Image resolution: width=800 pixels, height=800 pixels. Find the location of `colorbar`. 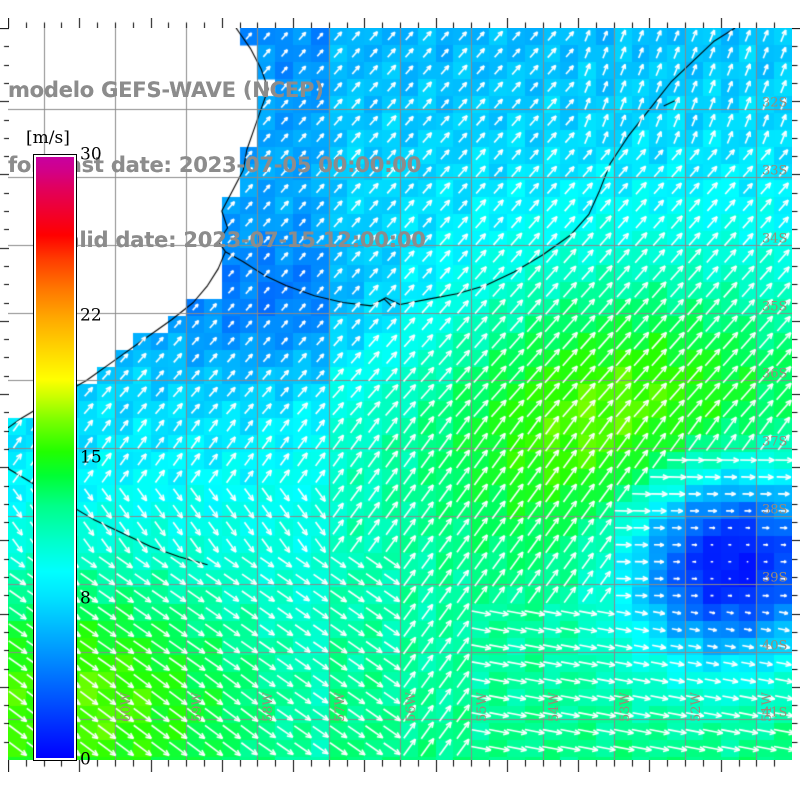

colorbar is located at coordinates (55, 457).